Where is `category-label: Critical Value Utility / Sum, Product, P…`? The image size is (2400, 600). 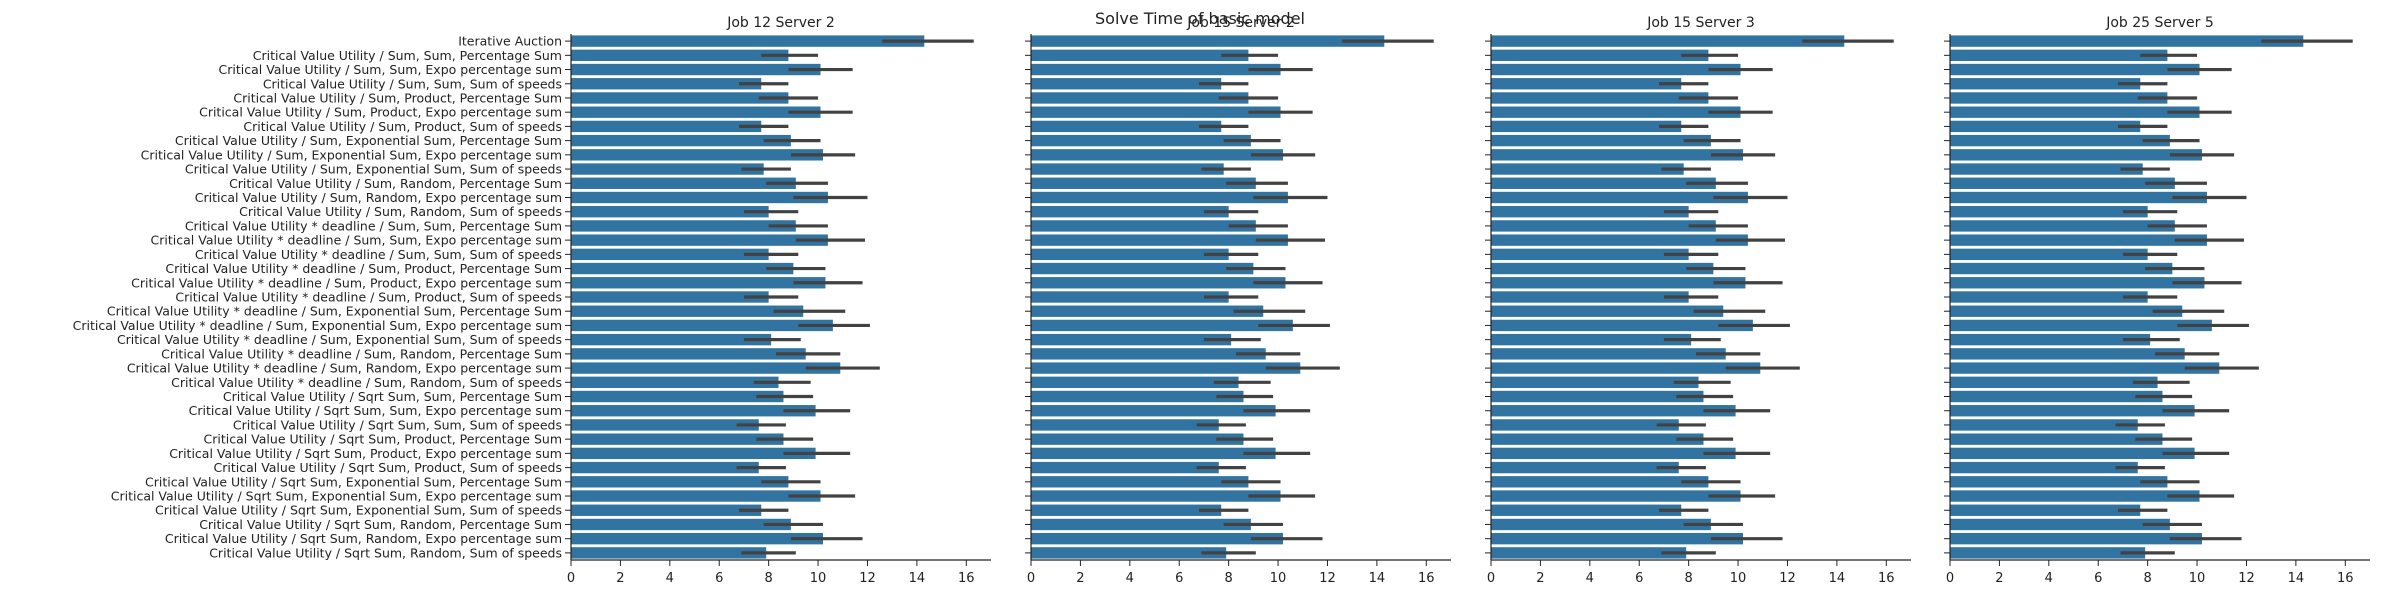
category-label: Critical Value Utility / Sum, Product, P… is located at coordinates (397, 97).